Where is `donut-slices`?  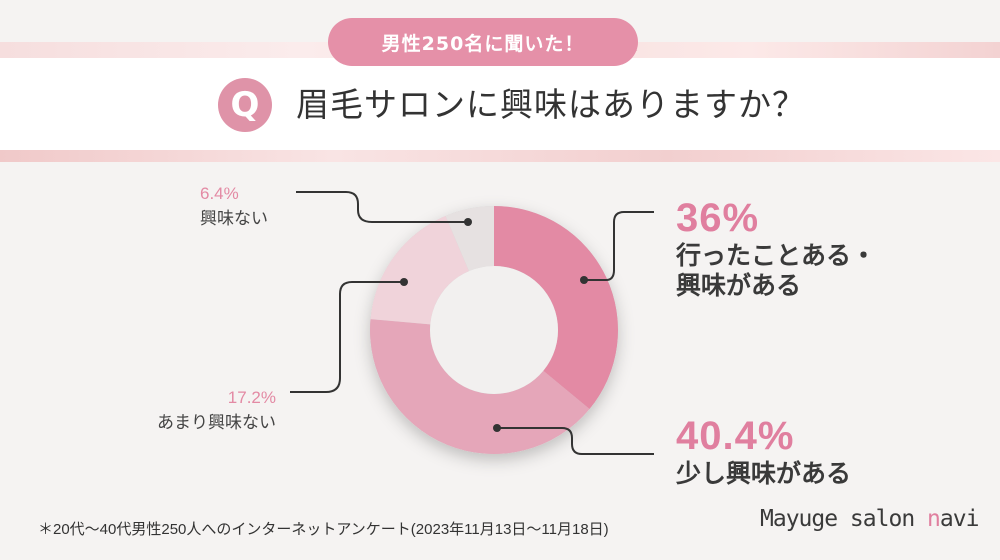
donut-slices is located at coordinates (493, 330).